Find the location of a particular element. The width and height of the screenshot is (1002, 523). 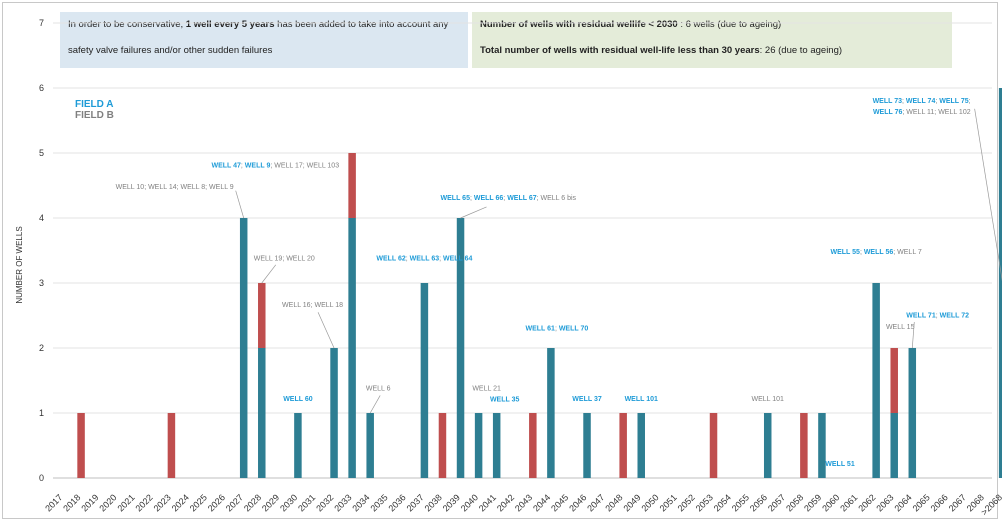

note-text: In order to be conservative, is located at coordinates (127, 24).